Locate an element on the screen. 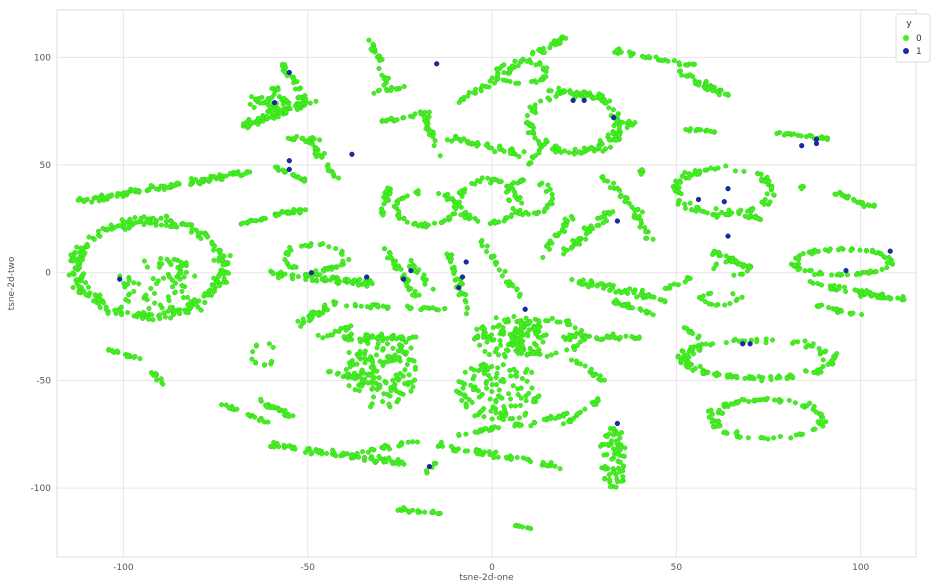 This screenshot has height=585, width=931. y-tick-label: -100 is located at coordinates (41, 489).